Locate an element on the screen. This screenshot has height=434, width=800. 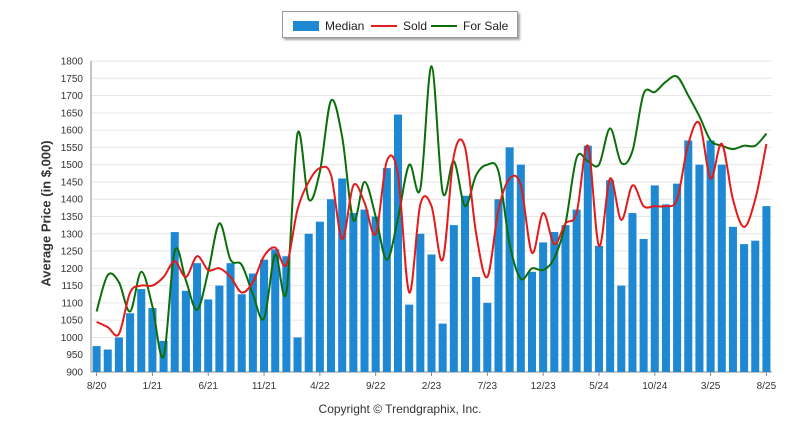
y-tick-label: 1050 is located at coordinates (72, 321).